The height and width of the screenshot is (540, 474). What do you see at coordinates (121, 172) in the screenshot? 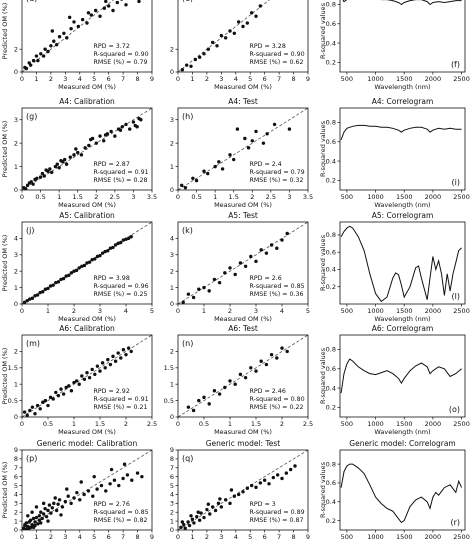
I see `stat-line: R-squared = 0.91` at bounding box center [121, 172].